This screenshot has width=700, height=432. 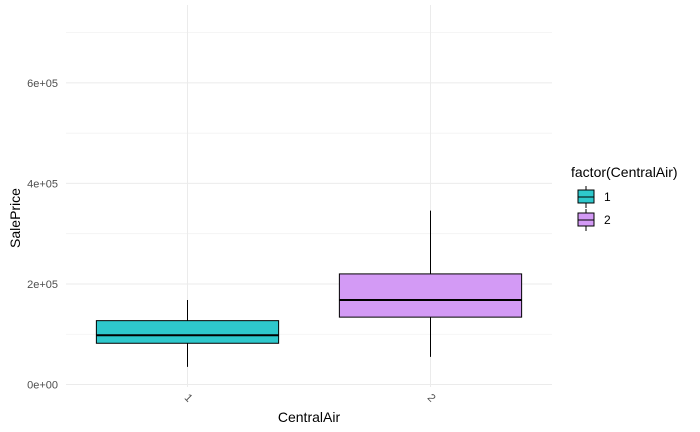 What do you see at coordinates (607, 220) in the screenshot?
I see `legend-label: 2` at bounding box center [607, 220].